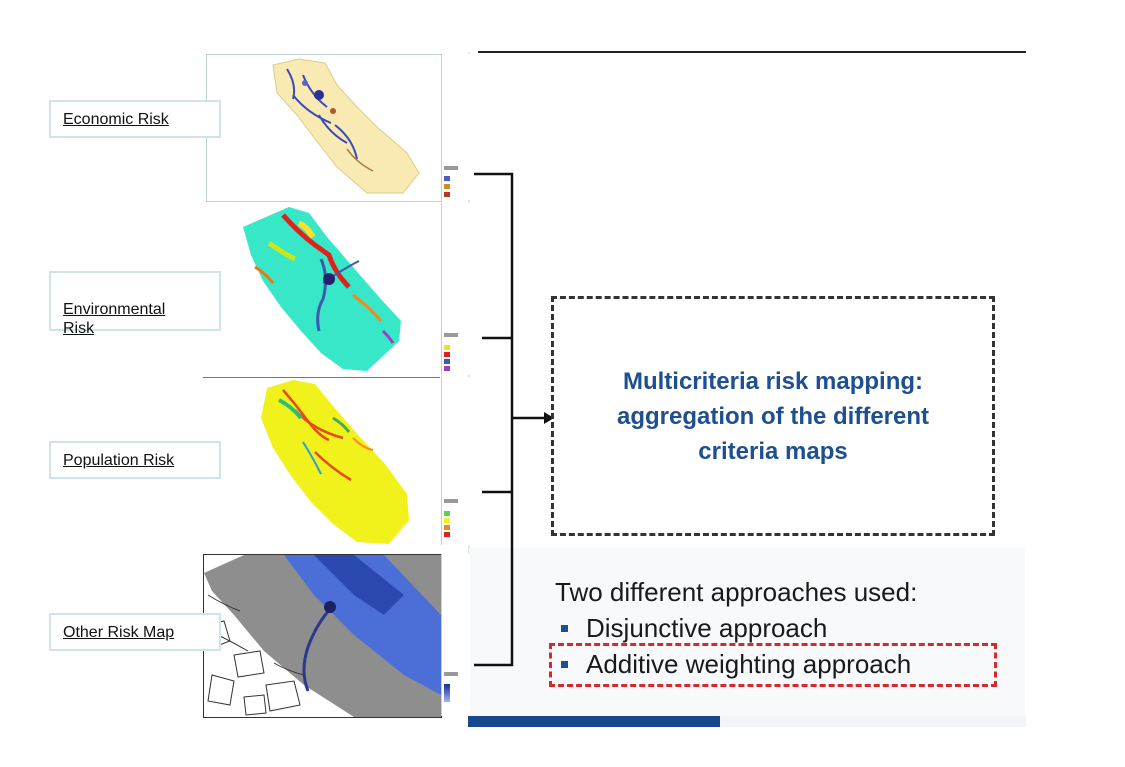 The width and height of the screenshot is (1125, 767). I want to click on approach-item-additive: Additive weighting approach, so click(775, 664).